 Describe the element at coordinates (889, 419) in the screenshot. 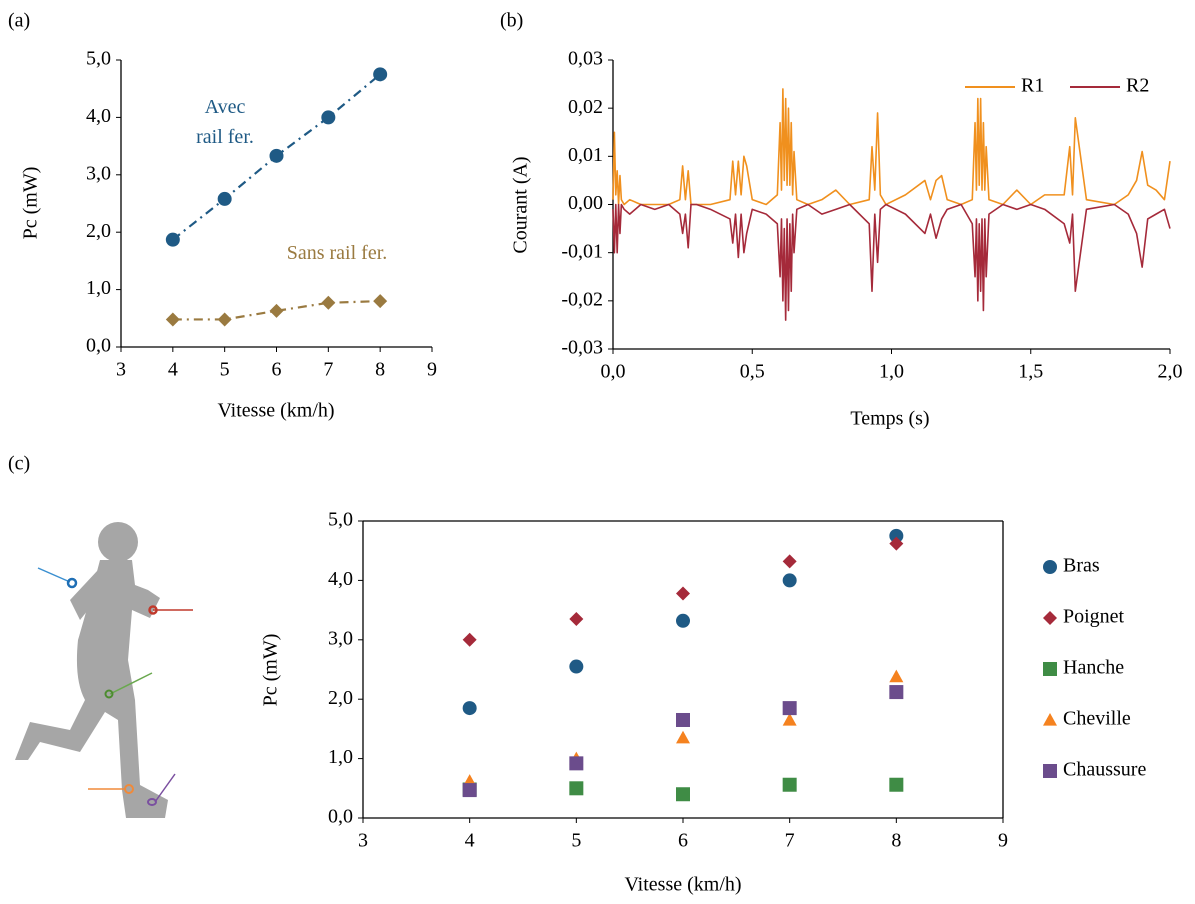

I see `x-axis-label: Temps (s)` at that location.